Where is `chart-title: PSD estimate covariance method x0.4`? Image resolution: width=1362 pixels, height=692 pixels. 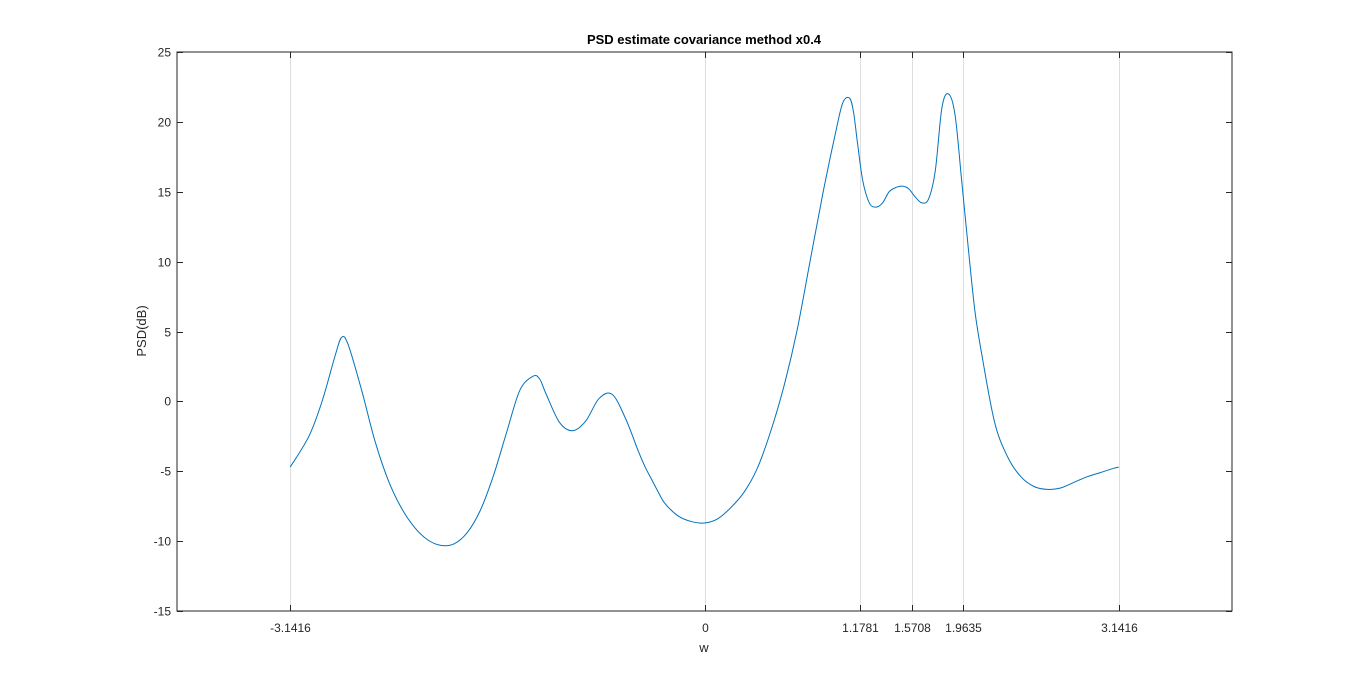 chart-title: PSD estimate covariance method x0.4 is located at coordinates (704, 39).